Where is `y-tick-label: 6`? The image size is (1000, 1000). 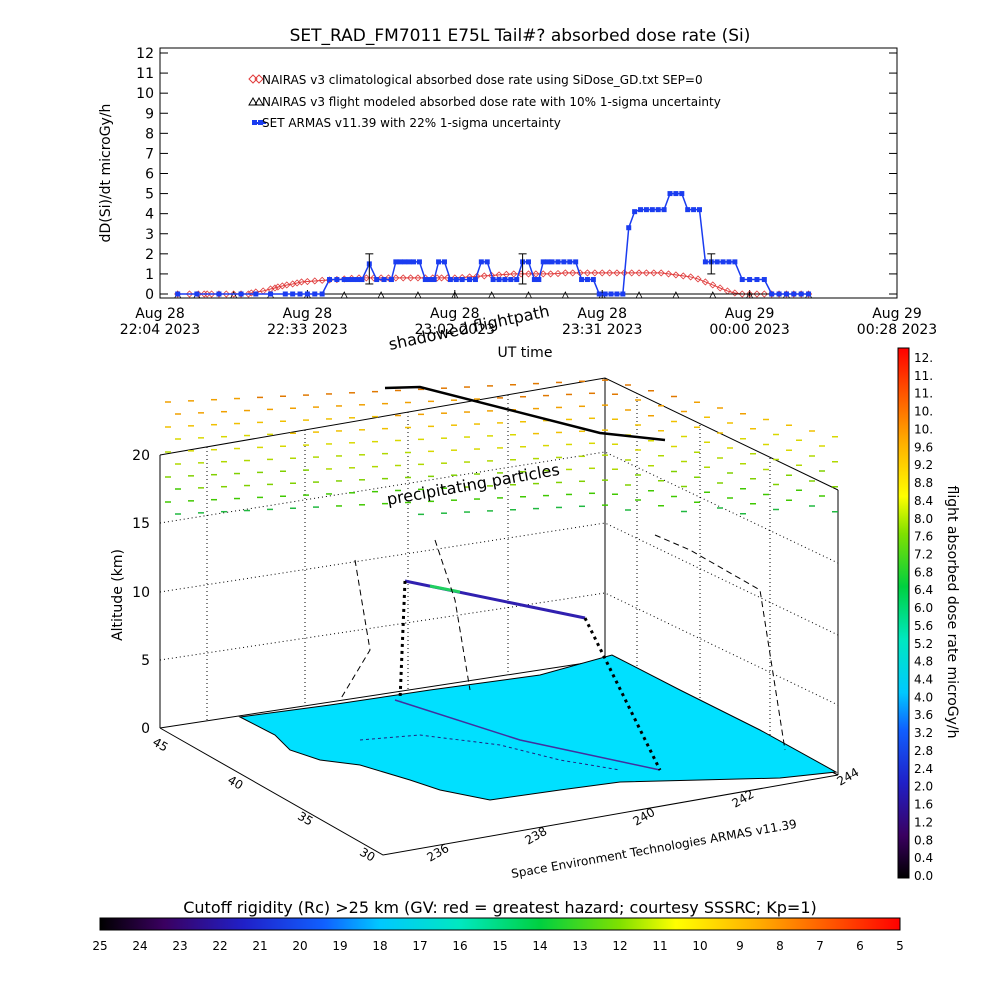 y-tick-label: 6 is located at coordinates (149, 175).